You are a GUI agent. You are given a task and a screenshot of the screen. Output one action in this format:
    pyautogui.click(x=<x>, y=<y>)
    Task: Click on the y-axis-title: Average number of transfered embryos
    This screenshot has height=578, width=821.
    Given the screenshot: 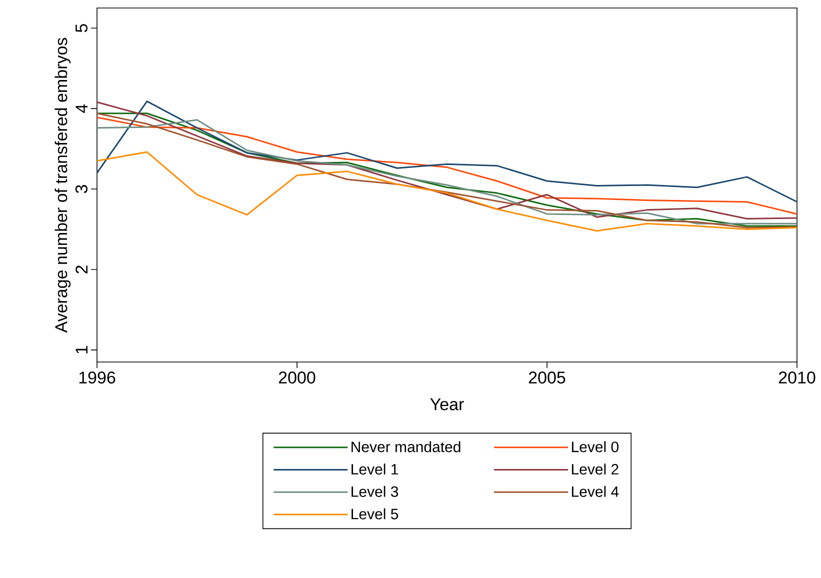 What is the action you would take?
    pyautogui.click(x=62, y=185)
    